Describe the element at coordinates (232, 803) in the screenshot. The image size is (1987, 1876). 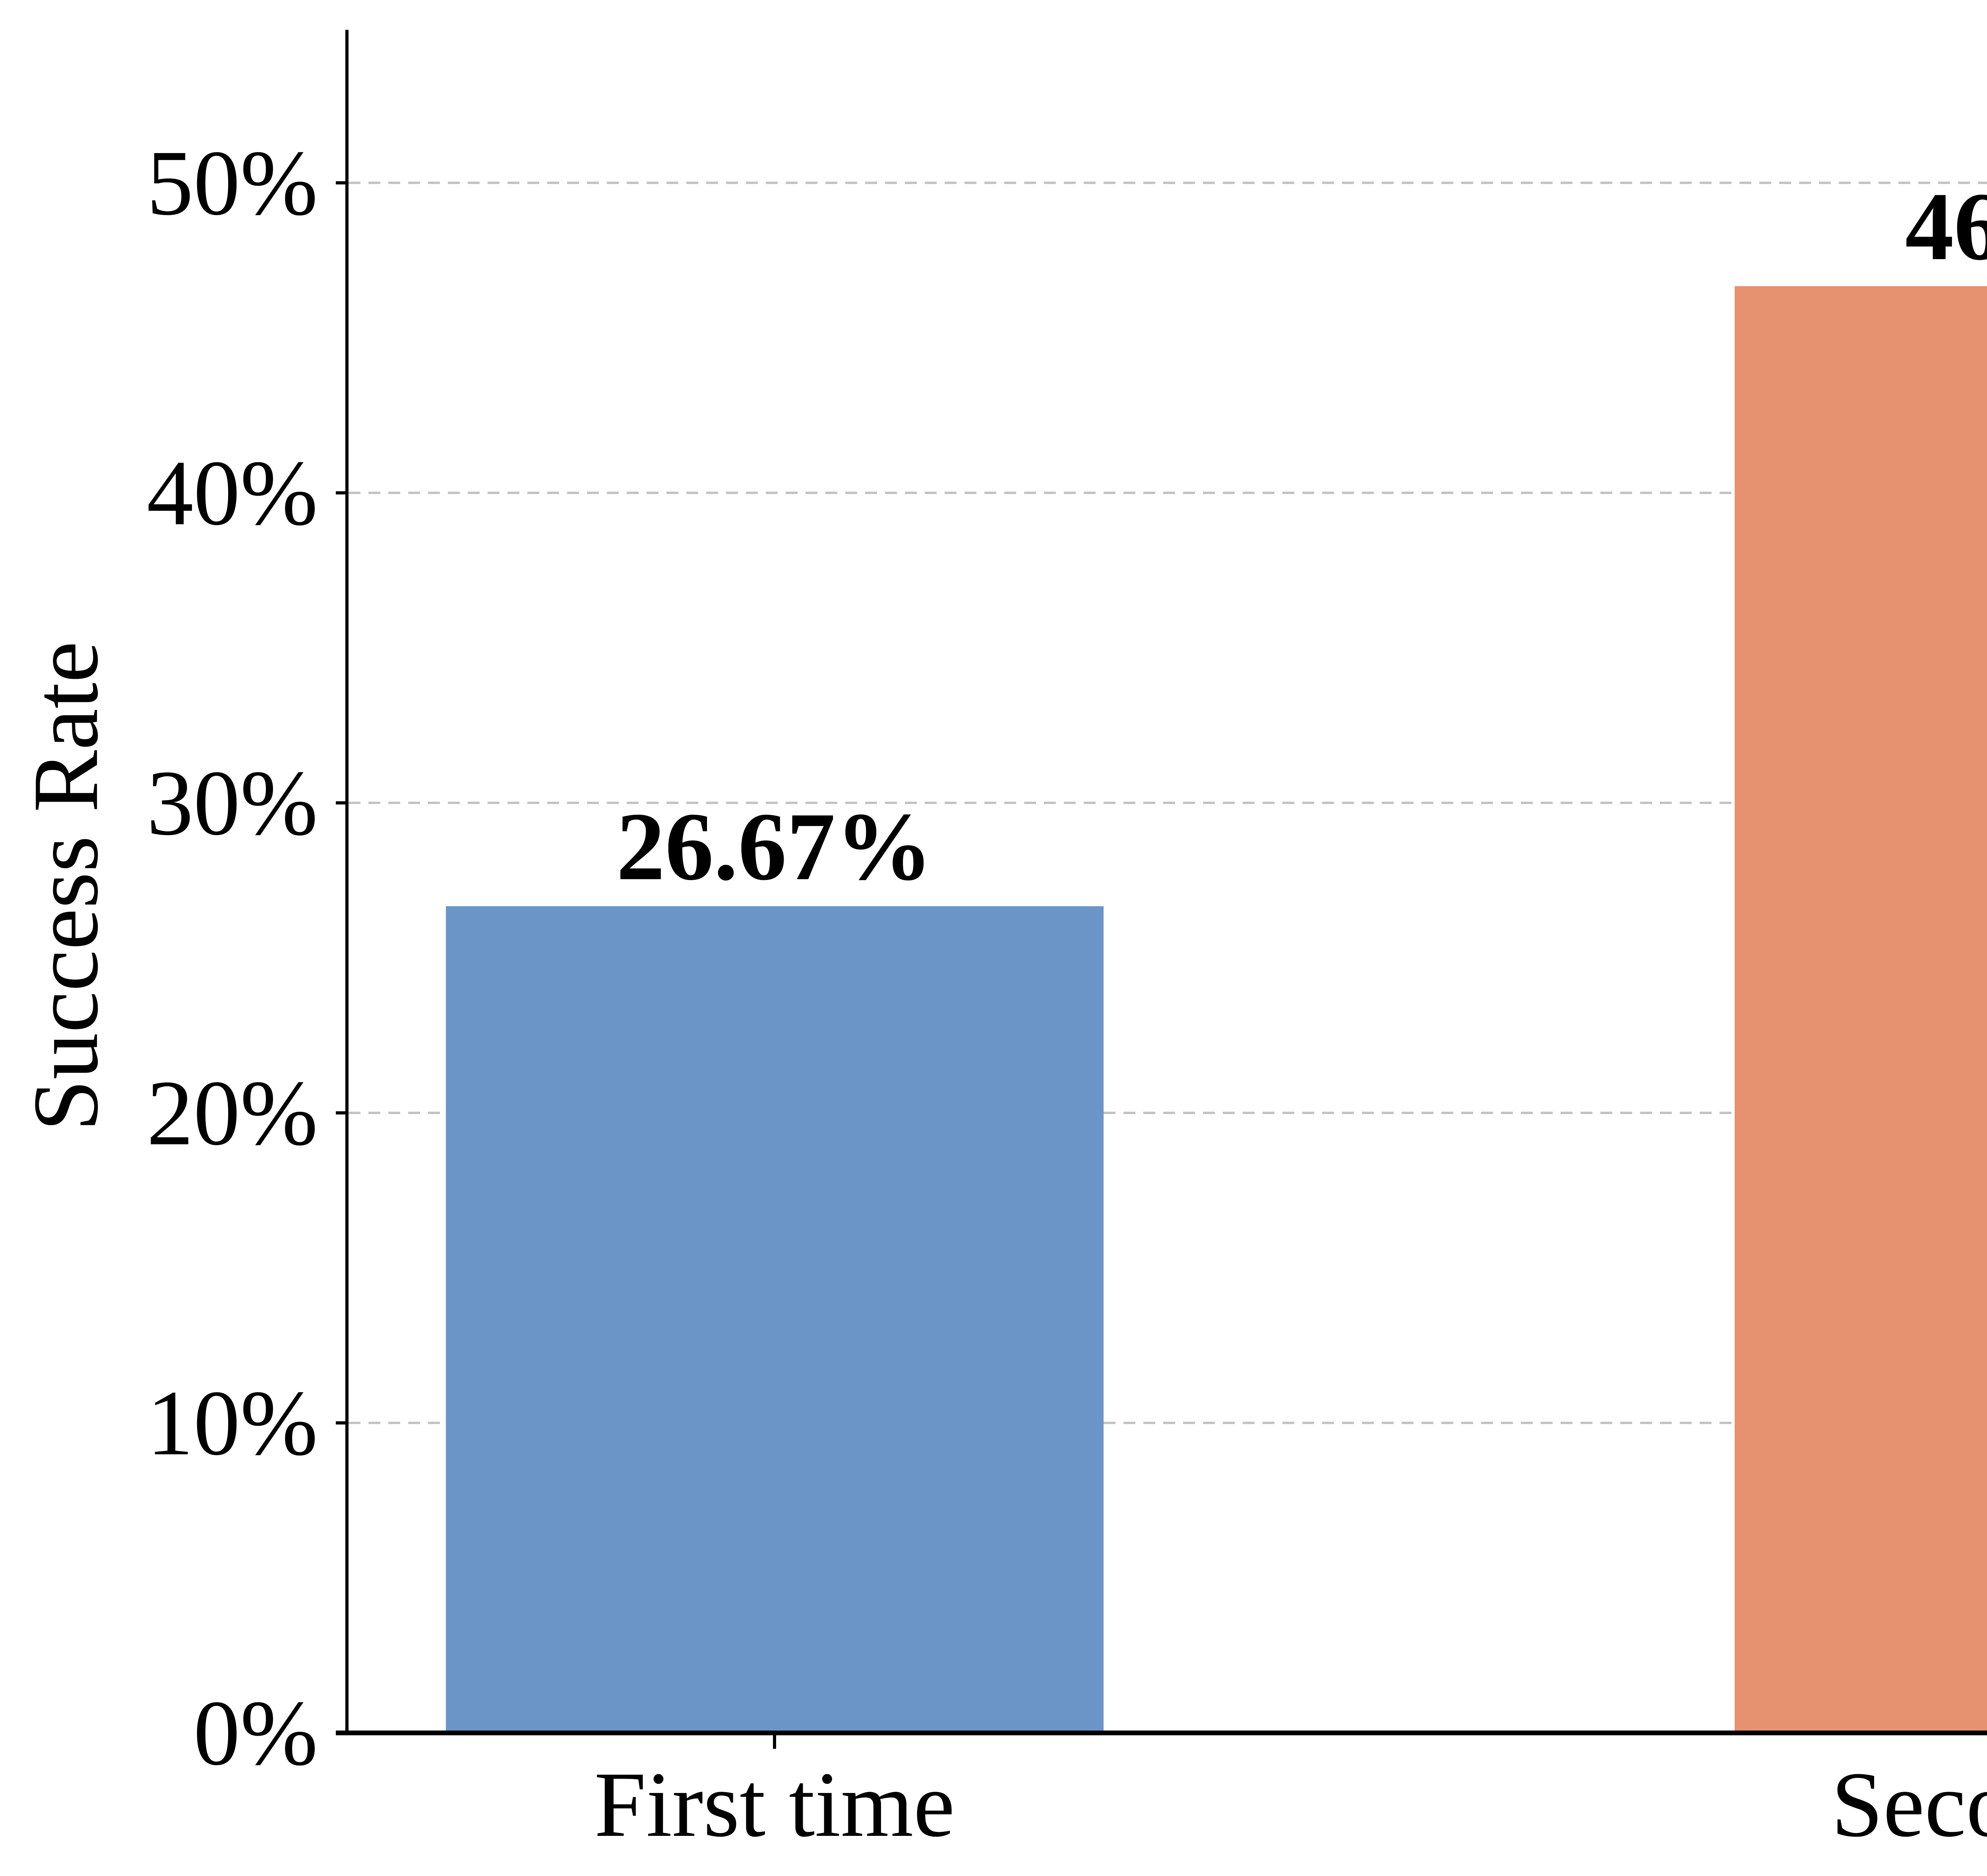
I see `y-tick-label-30: 30%` at that location.